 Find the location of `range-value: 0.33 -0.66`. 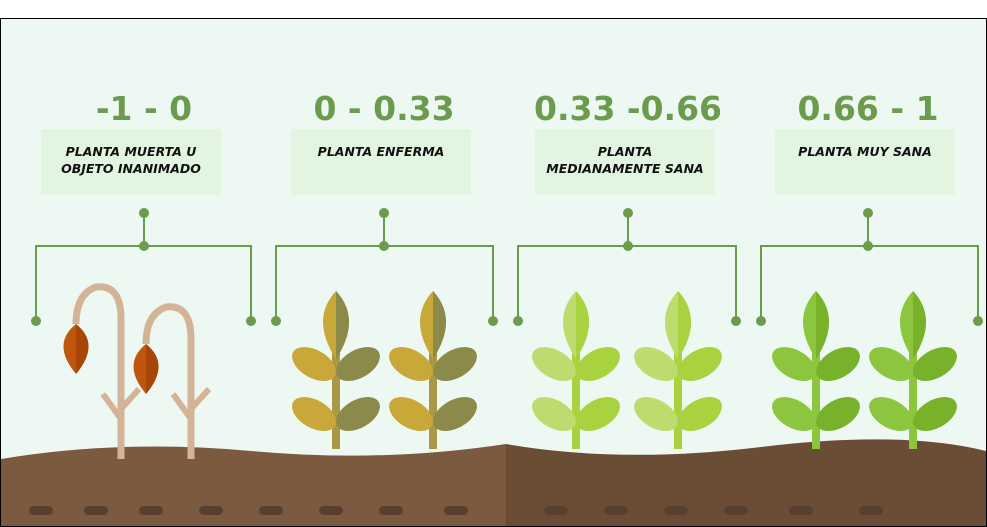

range-value: 0.33 -0.66 is located at coordinates (628, 108).